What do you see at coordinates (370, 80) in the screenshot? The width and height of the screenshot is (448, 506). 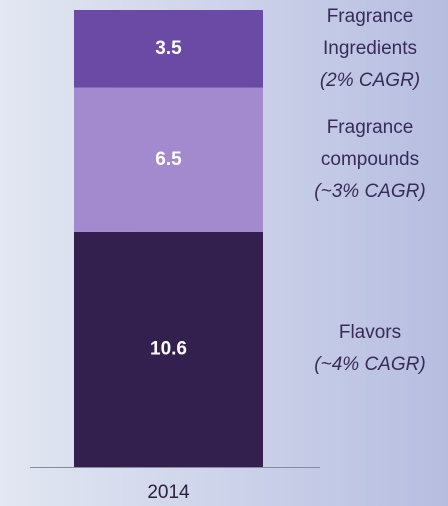 I see `legend-note: (2% CAGR)` at bounding box center [370, 80].